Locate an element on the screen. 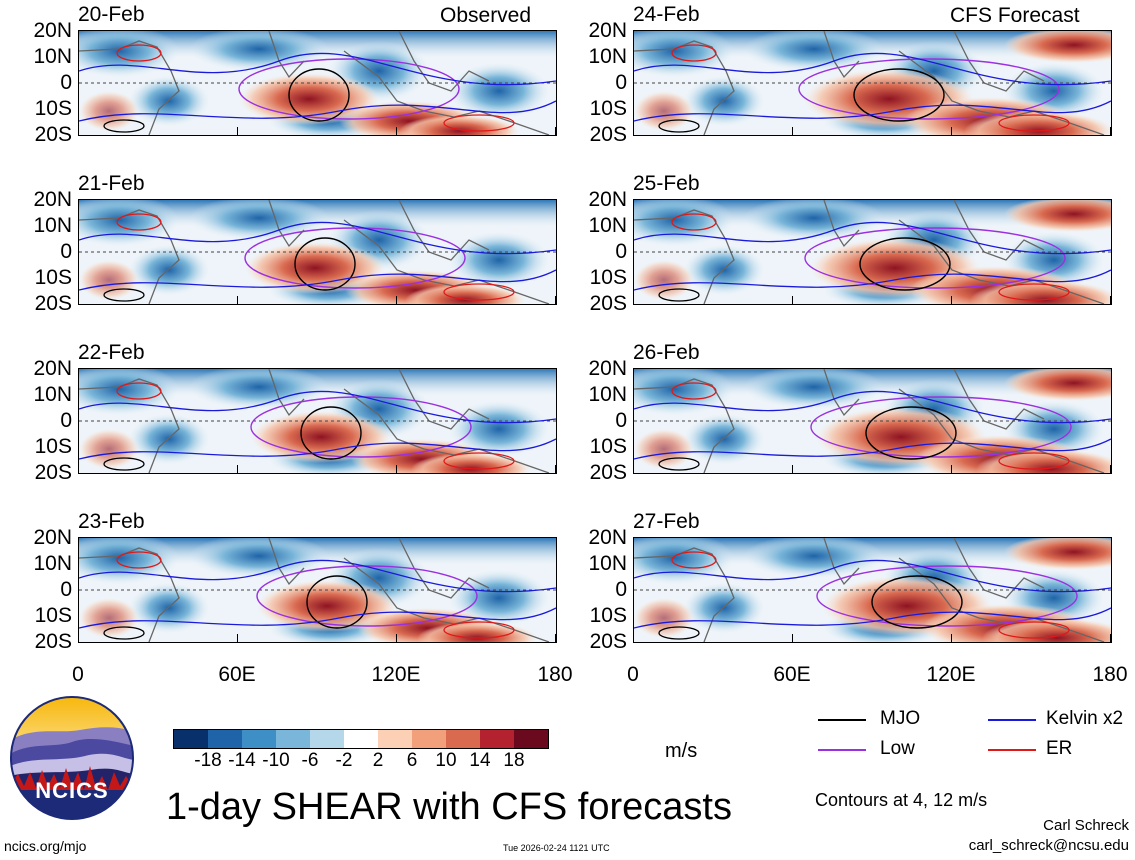  legend-low-label: Low is located at coordinates (897, 748).